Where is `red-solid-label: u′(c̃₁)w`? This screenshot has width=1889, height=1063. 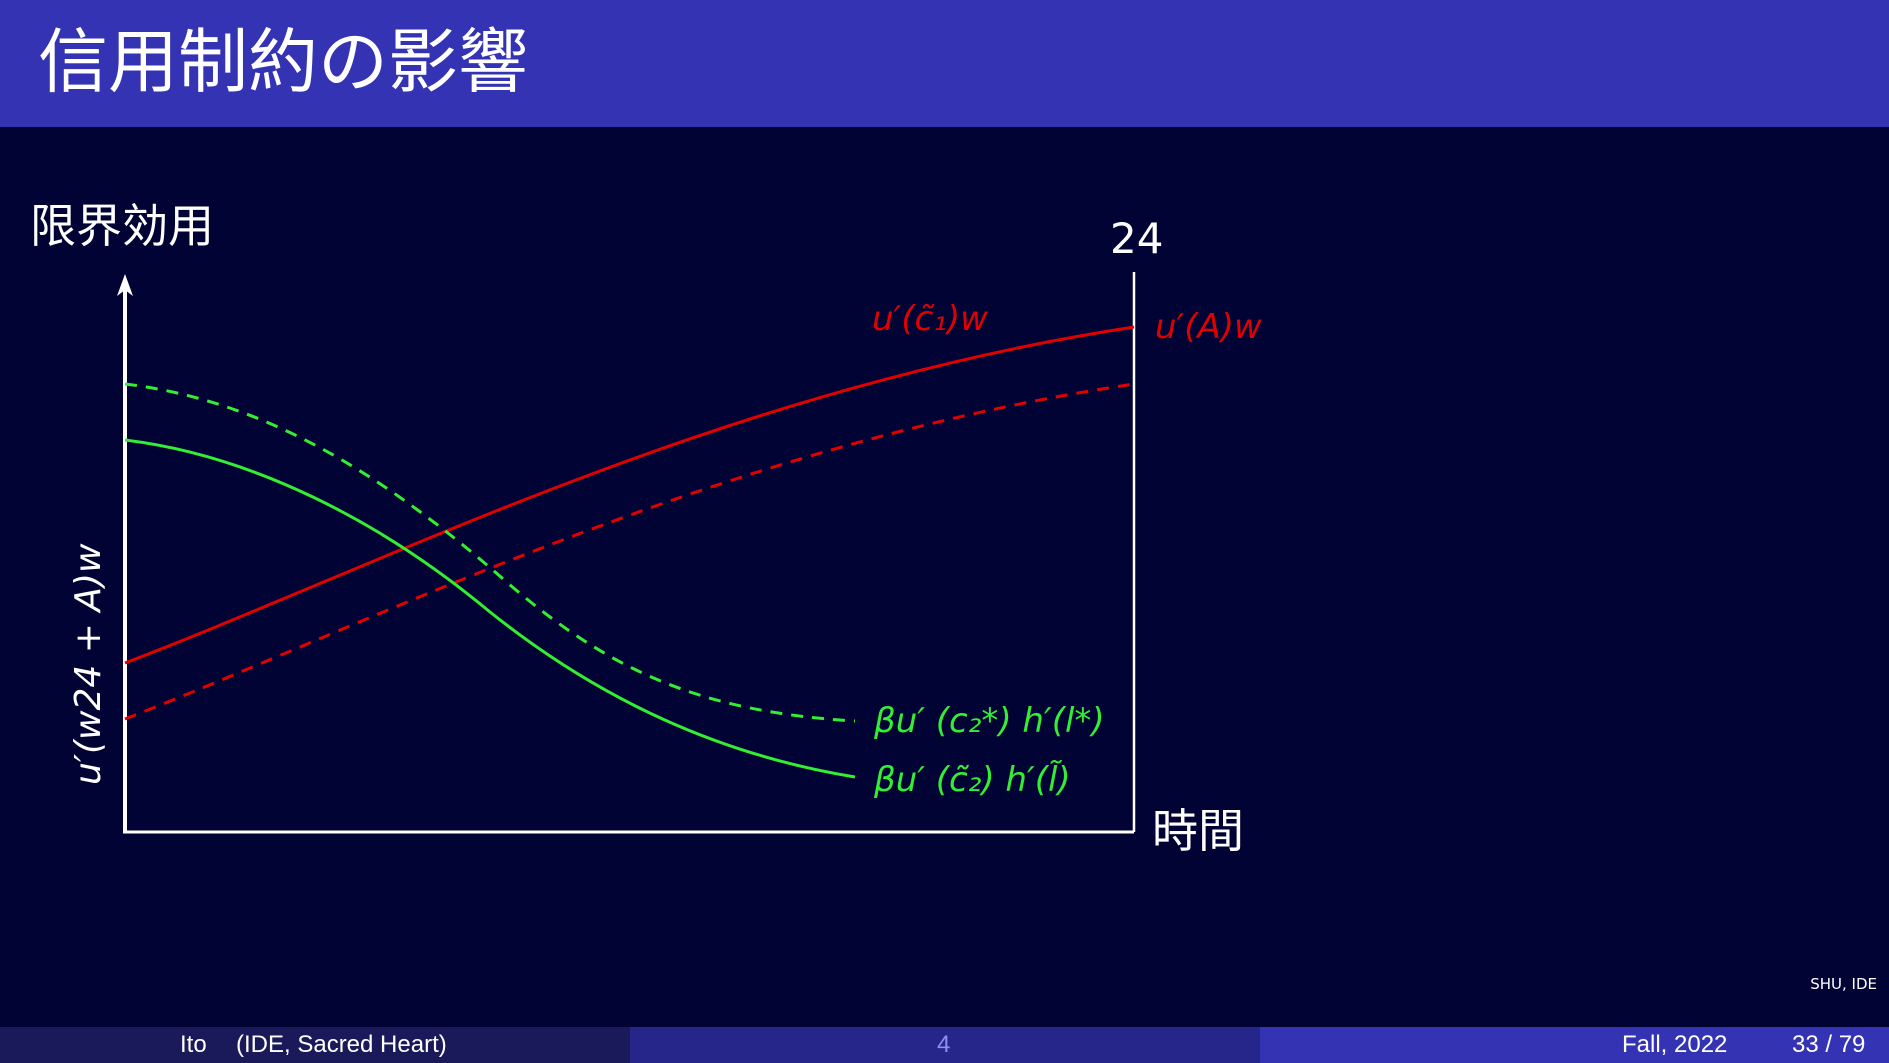 red-solid-label: u′(c̃₁)w is located at coordinates (930, 319).